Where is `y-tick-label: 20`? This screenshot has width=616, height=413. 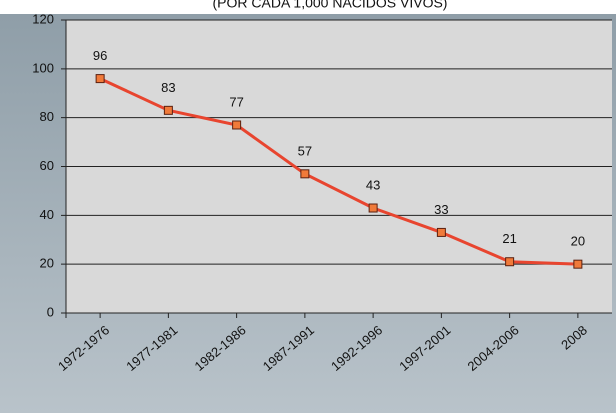
y-tick-label: 20 is located at coordinates (47, 263).